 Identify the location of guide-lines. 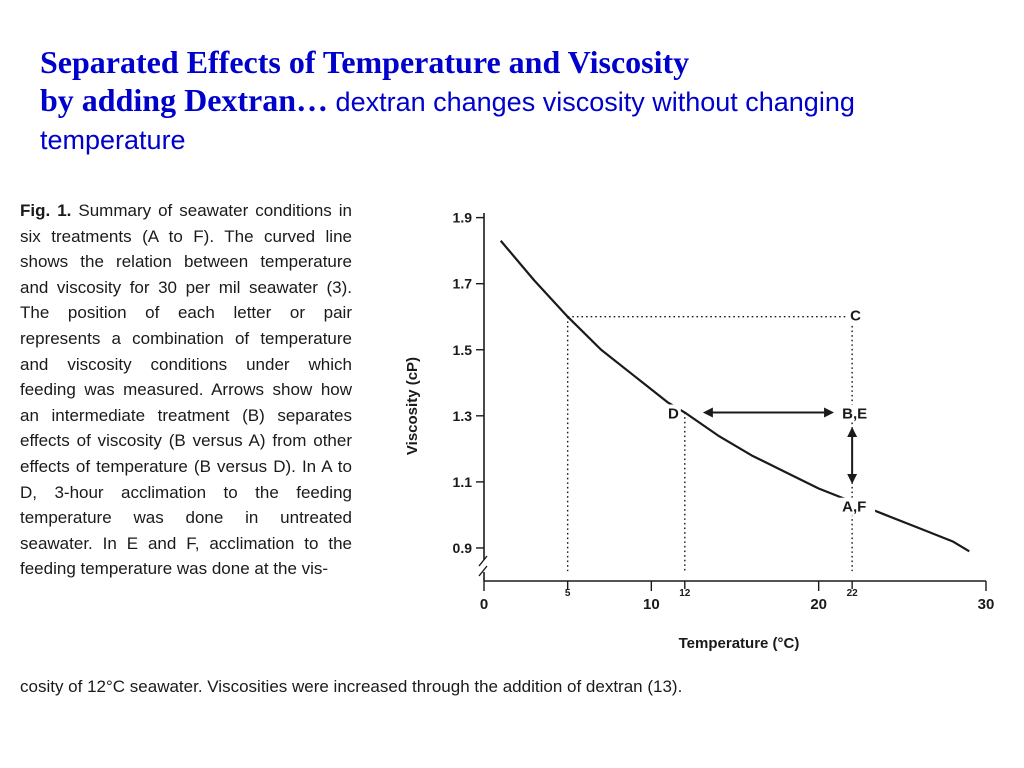
(709, 444).